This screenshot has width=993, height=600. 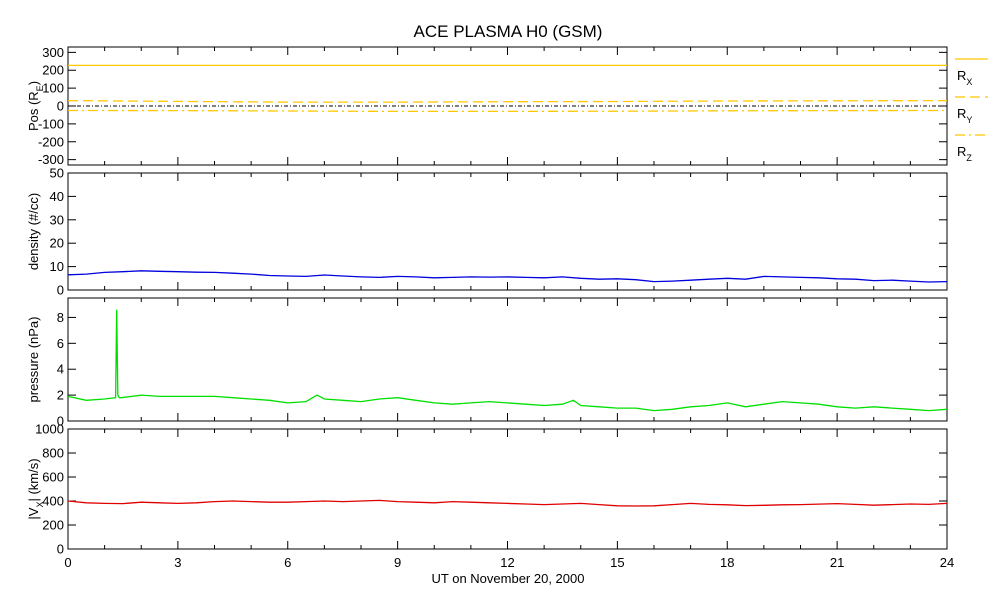 What do you see at coordinates (60, 343) in the screenshot?
I see `y-tick-label: 6` at bounding box center [60, 343].